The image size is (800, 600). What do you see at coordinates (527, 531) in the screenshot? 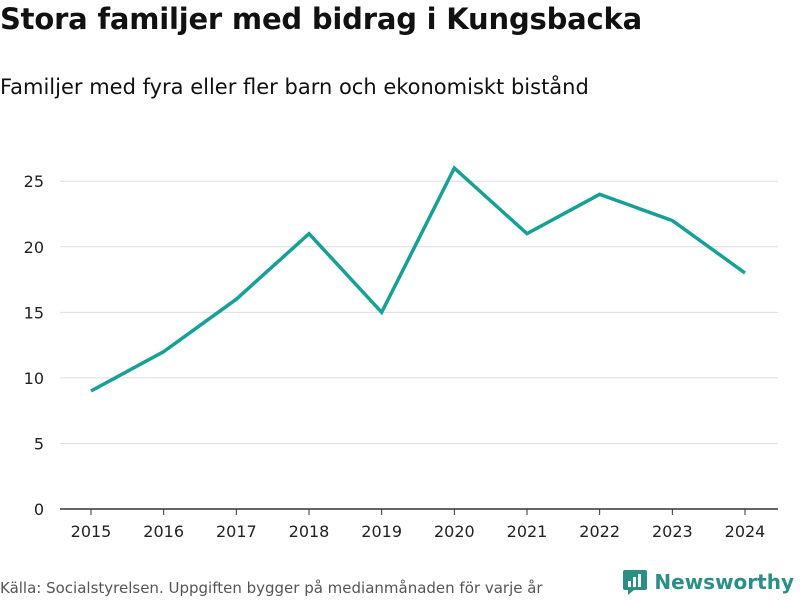
I see `x-tick-label: 2021` at bounding box center [527, 531].